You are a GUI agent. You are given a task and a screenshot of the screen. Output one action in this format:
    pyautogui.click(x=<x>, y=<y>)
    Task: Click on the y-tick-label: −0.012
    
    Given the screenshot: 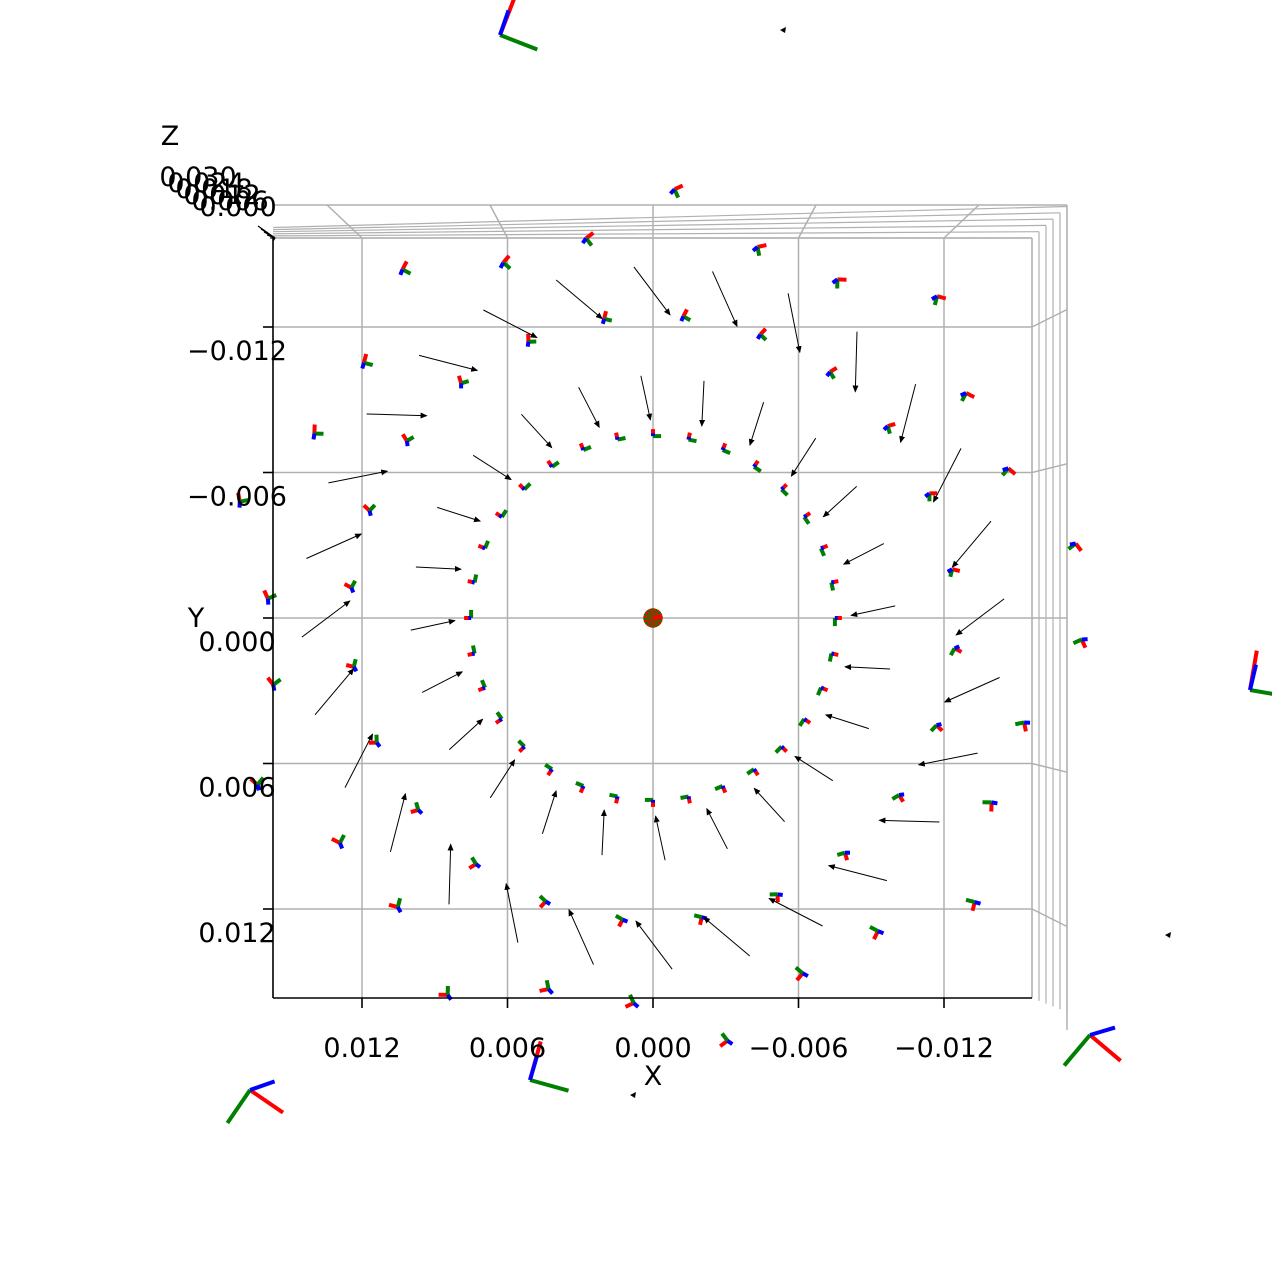 What is the action you would take?
    pyautogui.click(x=237, y=351)
    